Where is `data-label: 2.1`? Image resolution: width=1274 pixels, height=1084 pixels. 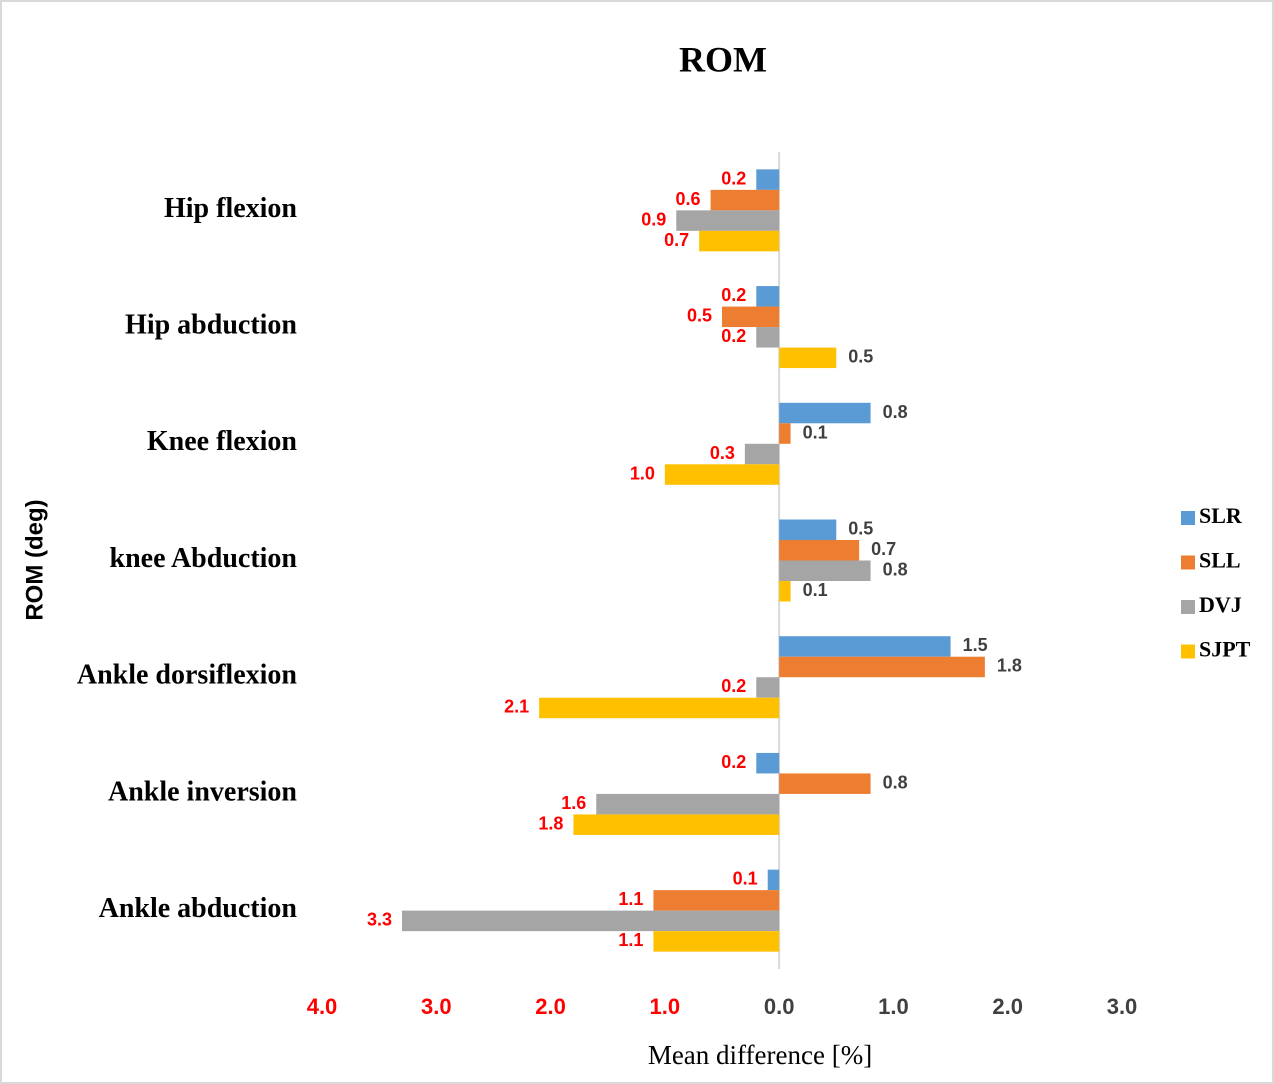
data-label: 2.1 is located at coordinates (516, 707).